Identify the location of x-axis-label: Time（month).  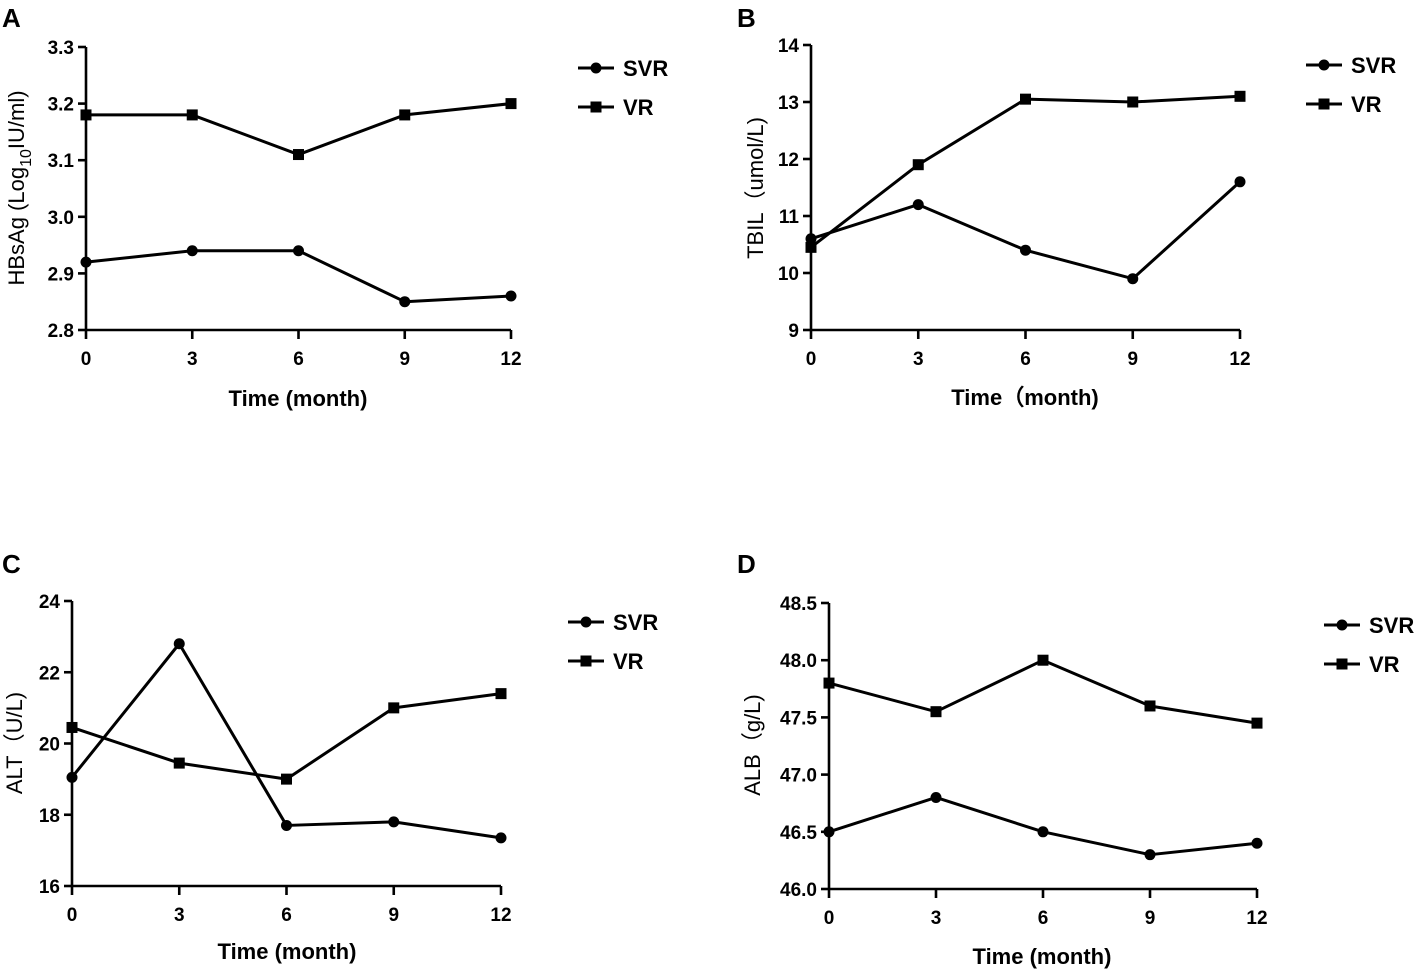
(1024, 397).